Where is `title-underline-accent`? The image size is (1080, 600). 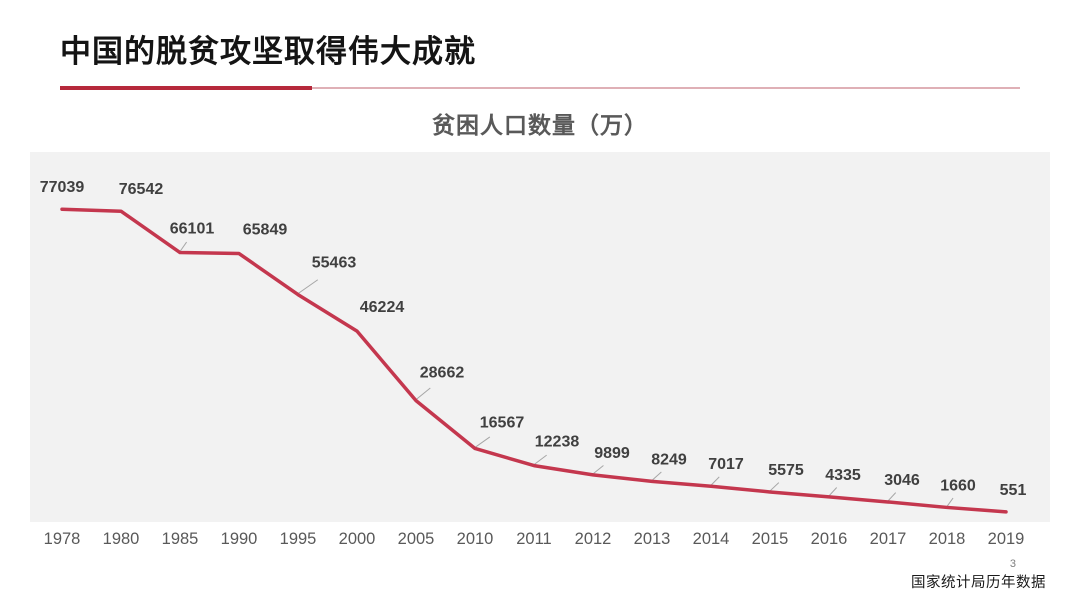 title-underline-accent is located at coordinates (186, 88).